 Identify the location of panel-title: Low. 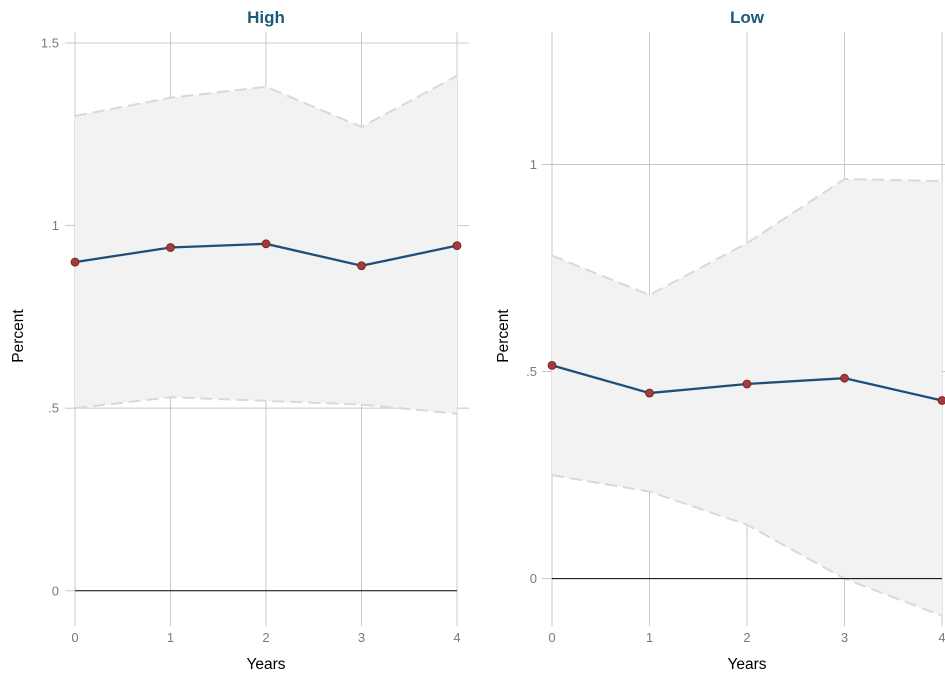
(747, 17).